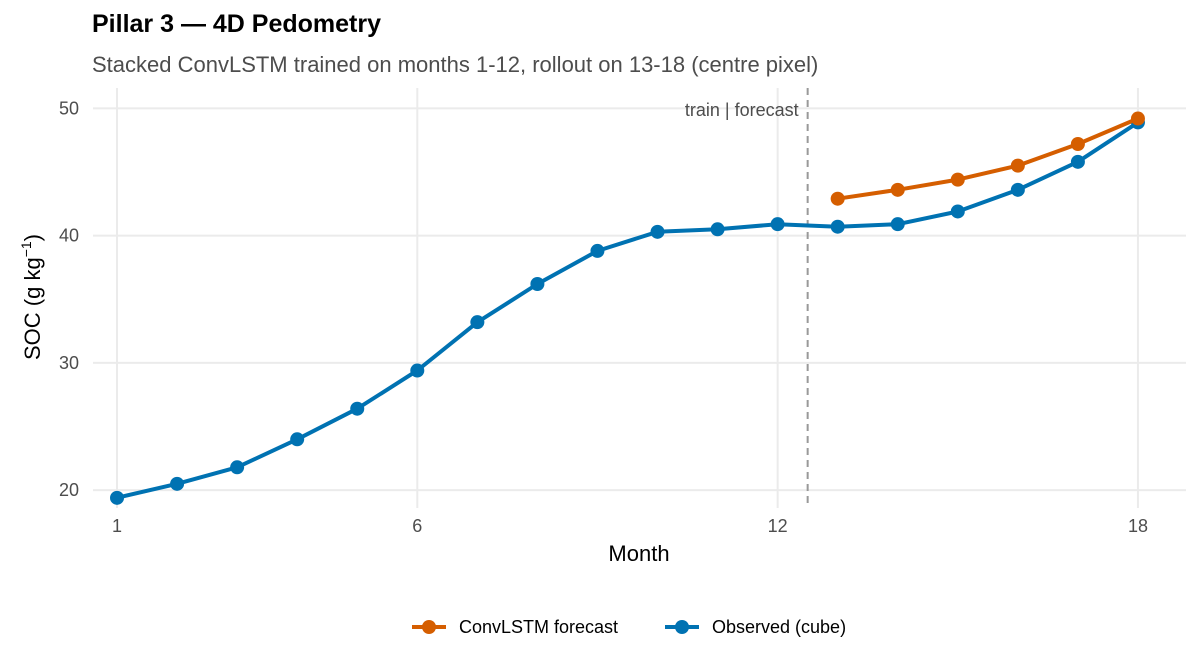 The width and height of the screenshot is (1200, 672). I want to click on y-axis-title: SOC (g kg−1), so click(31, 297).